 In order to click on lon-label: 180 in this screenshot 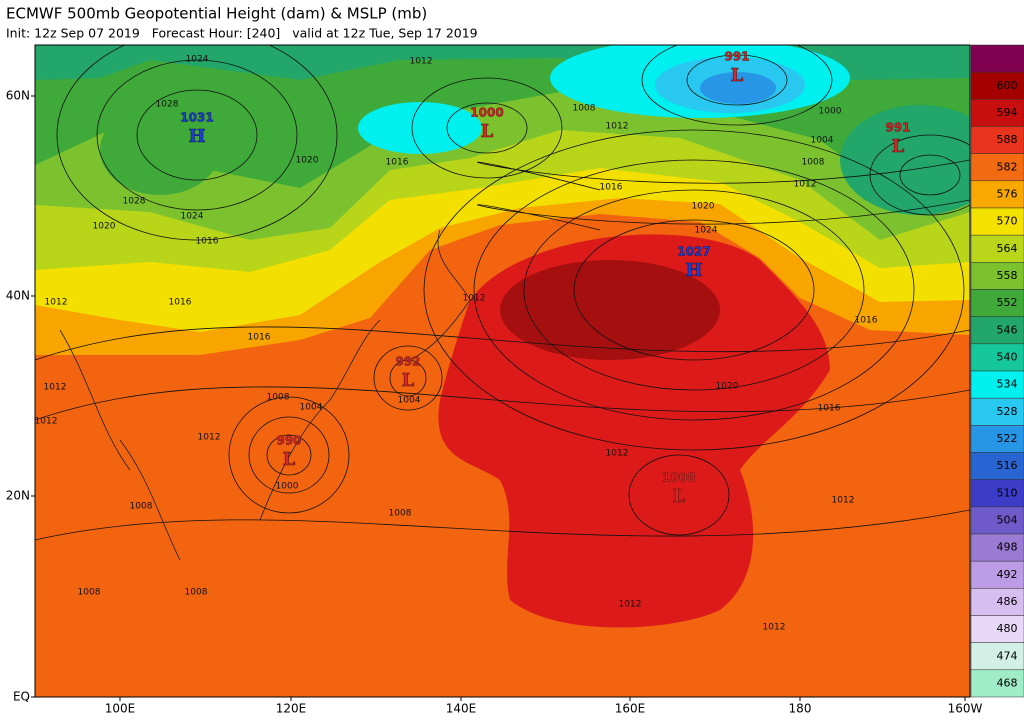, I will do `click(800, 709)`.